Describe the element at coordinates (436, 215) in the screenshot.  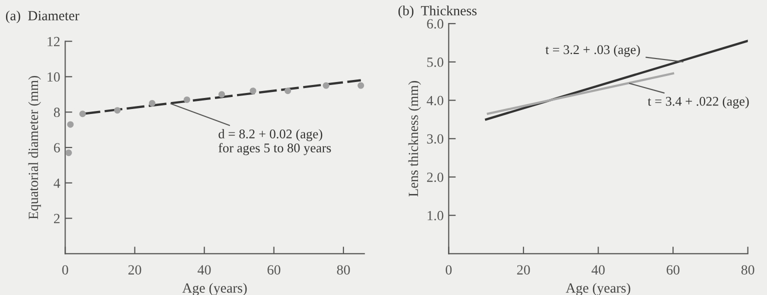
I see `y-tick-label: 1.0` at that location.